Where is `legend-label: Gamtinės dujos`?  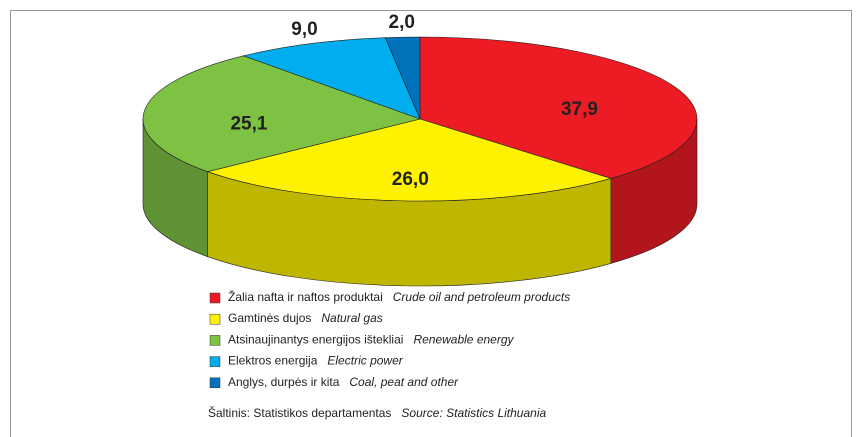 legend-label: Gamtinės dujos is located at coordinates (269, 318).